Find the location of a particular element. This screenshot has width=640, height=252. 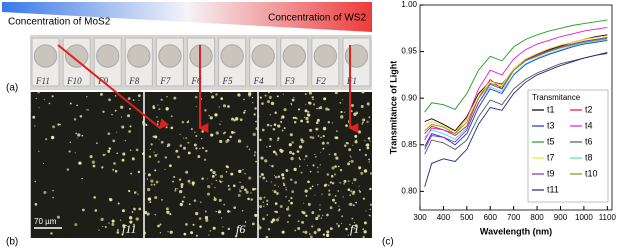

panel-label: (c) is located at coordinates (388, 242).